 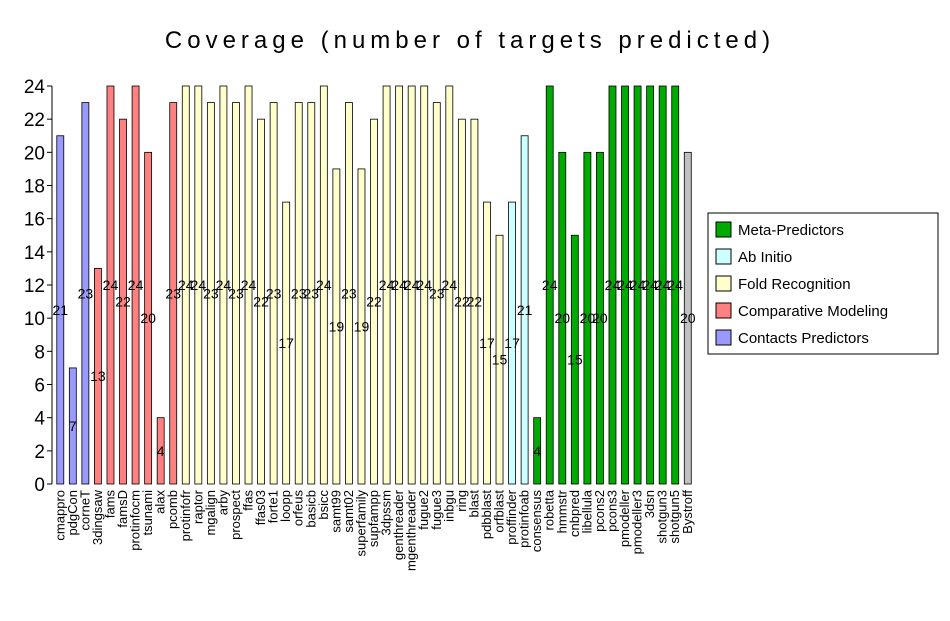 What do you see at coordinates (147, 513) in the screenshot?
I see `x-tick-label-tsunami: tsunami` at bounding box center [147, 513].